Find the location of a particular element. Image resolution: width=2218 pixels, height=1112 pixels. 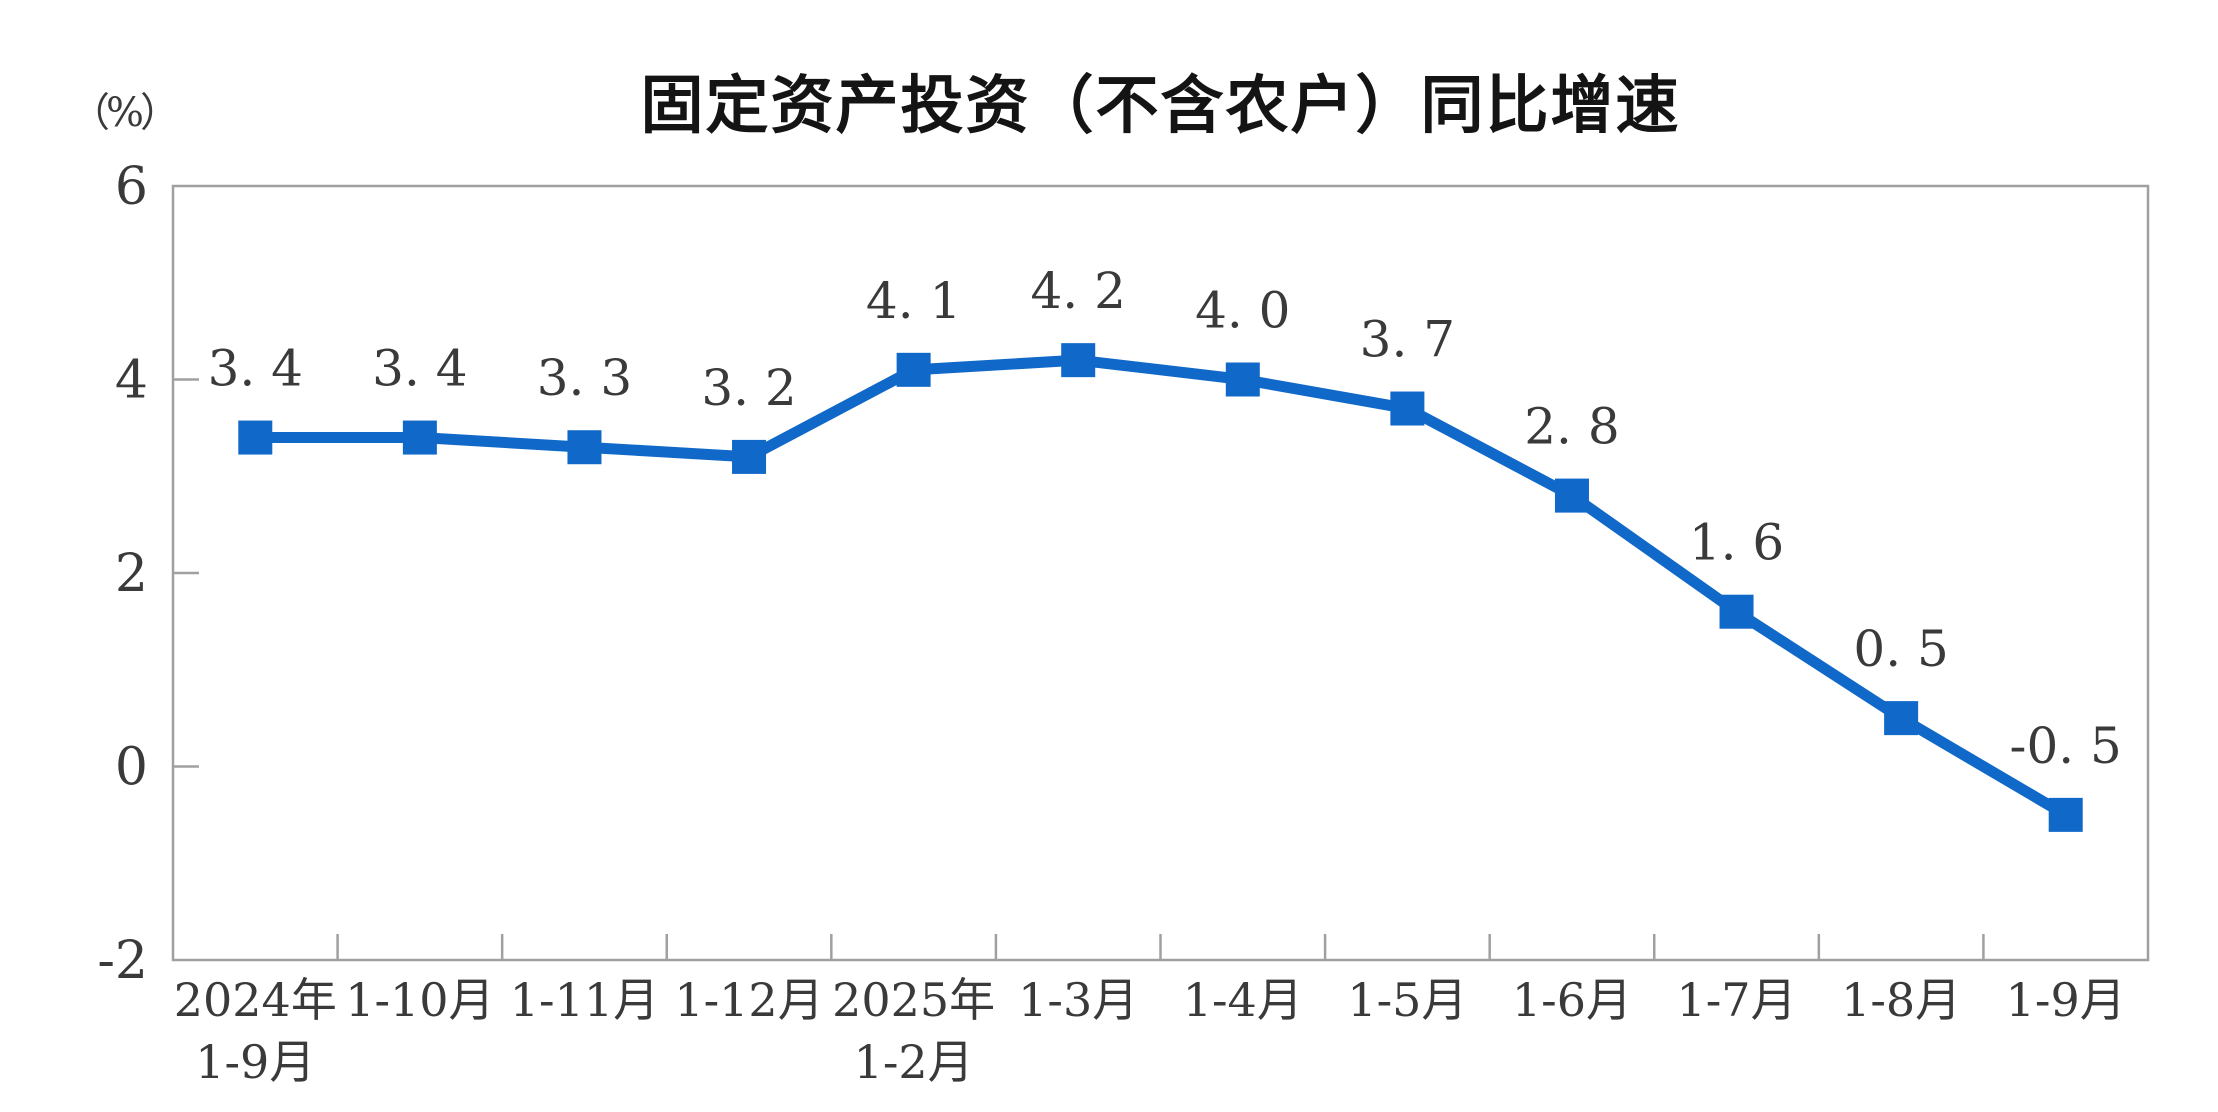

data-point-label: 2. 8 is located at coordinates (1571, 427).